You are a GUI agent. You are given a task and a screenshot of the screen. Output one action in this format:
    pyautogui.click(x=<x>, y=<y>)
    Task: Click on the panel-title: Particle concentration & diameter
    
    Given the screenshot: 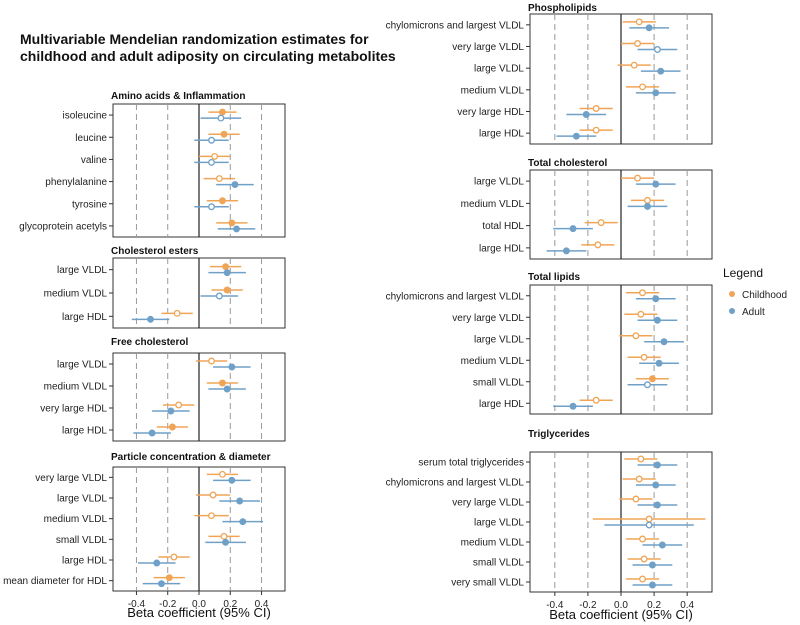 What is the action you would take?
    pyautogui.click(x=191, y=457)
    